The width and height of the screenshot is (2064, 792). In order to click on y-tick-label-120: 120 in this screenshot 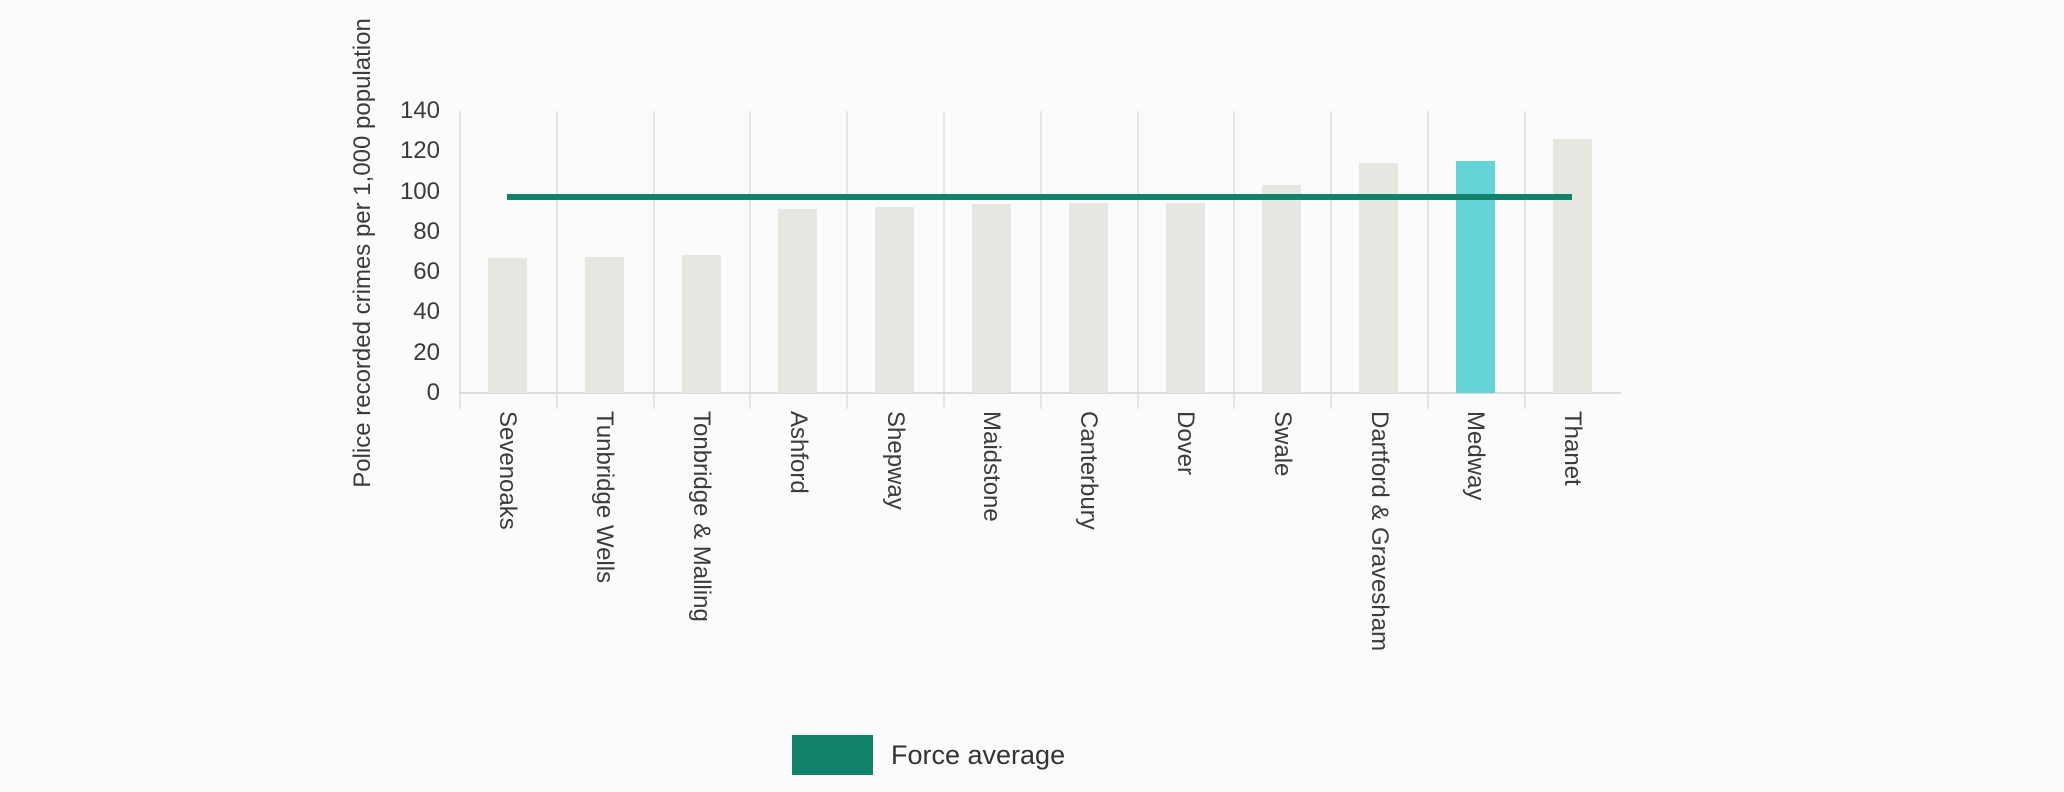, I will do `click(419, 151)`.